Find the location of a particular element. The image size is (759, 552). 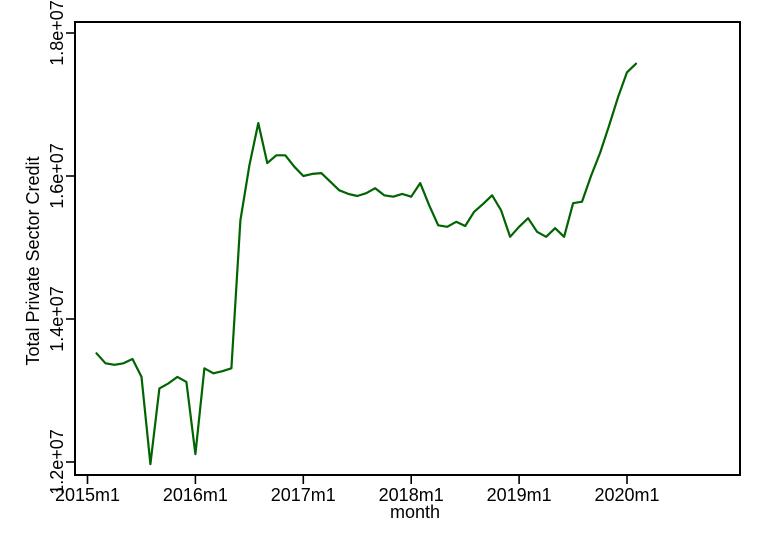

x-axis-title: month is located at coordinates (415, 512).